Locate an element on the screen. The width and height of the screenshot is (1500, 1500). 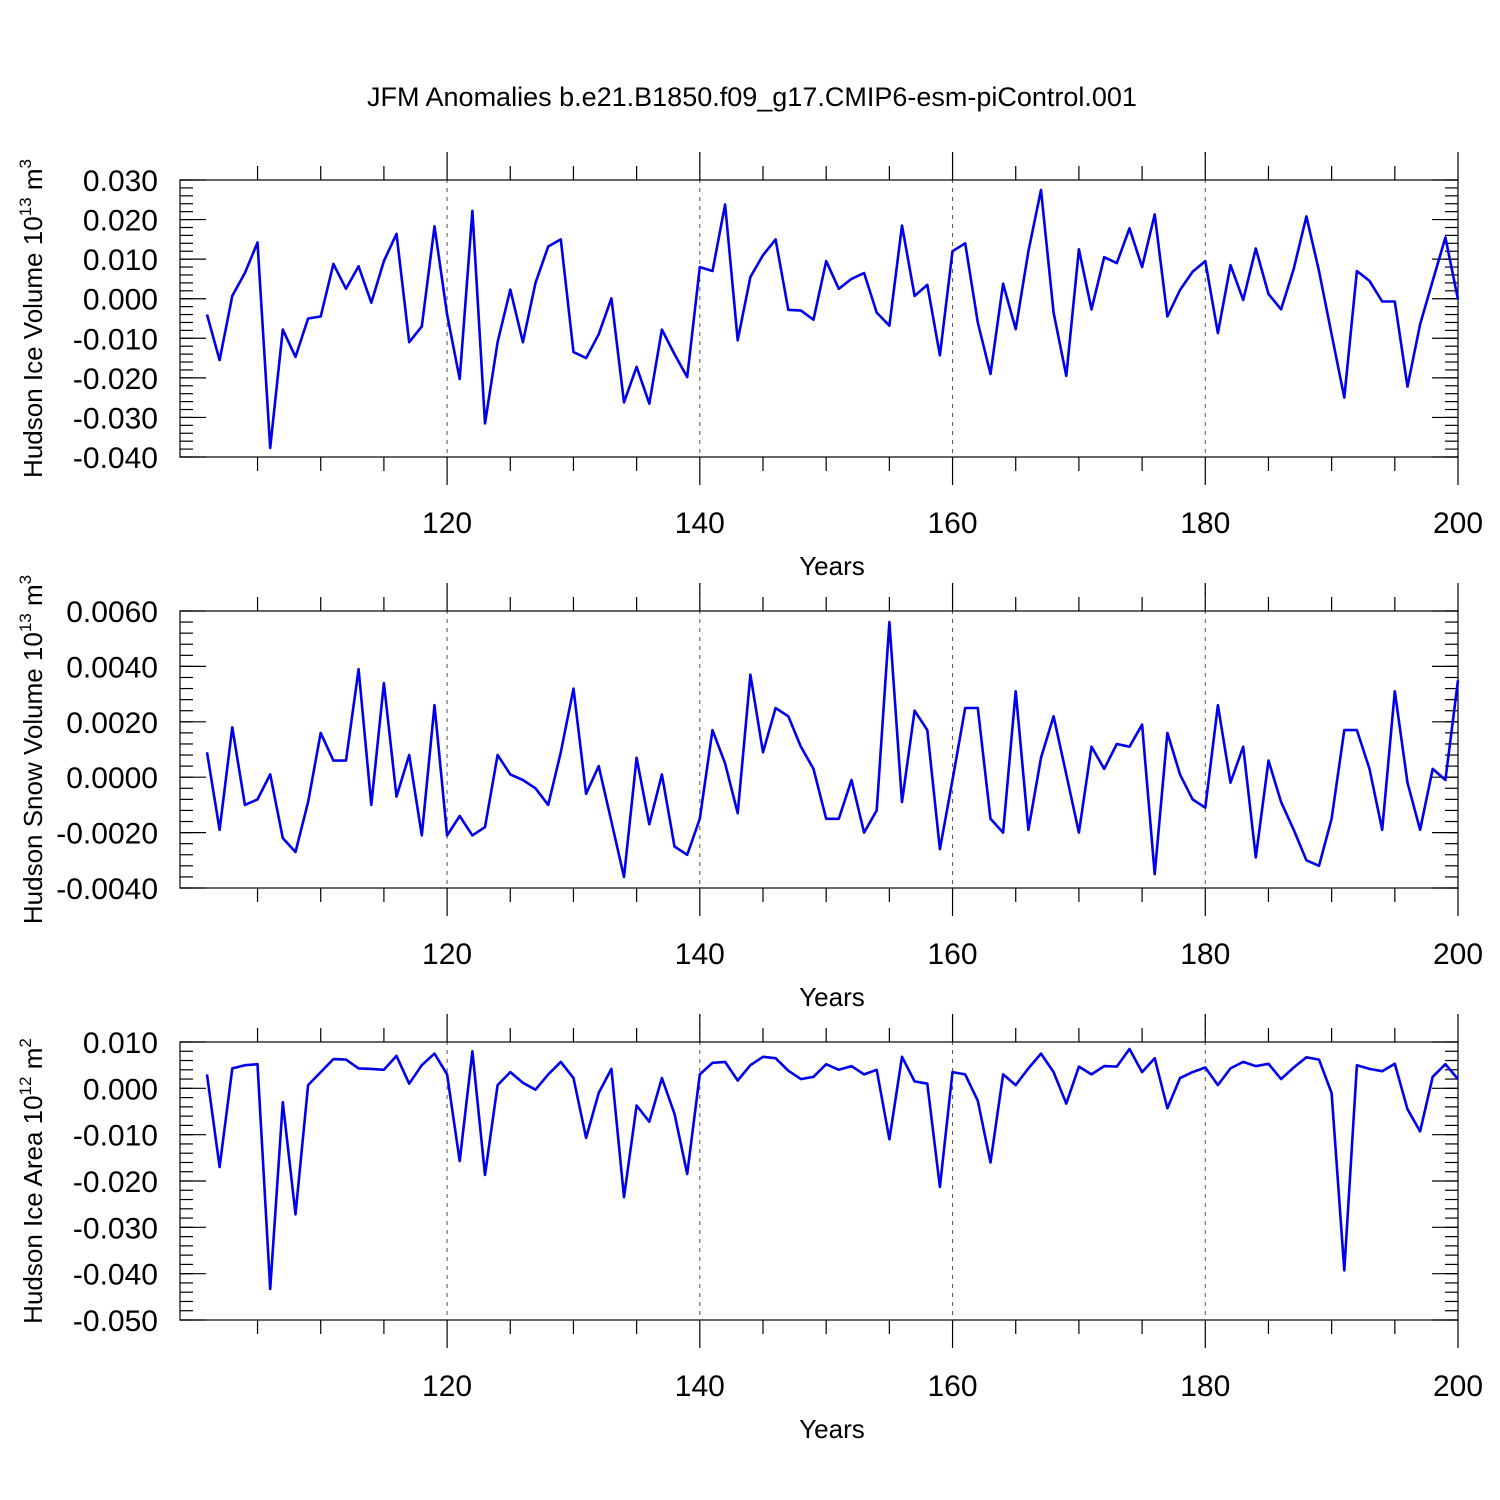
ylabel-main: Hudson Ice Volume 10 is located at coordinates (33, 347).